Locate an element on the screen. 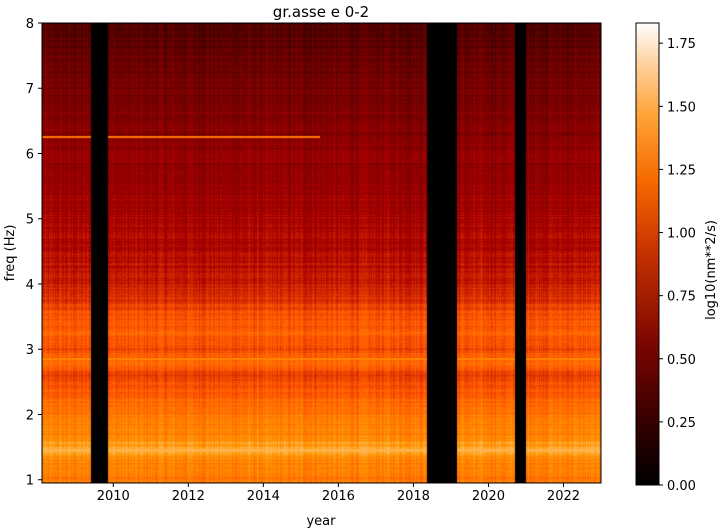 The image size is (722, 531). y-tick-label: 5 is located at coordinates (30, 220).